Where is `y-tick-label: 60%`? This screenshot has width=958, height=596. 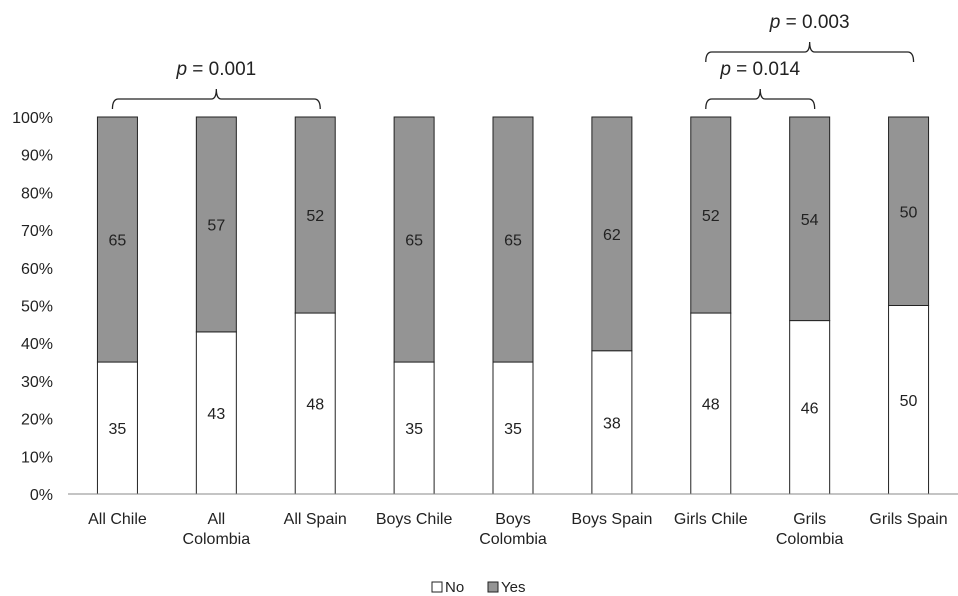 y-tick-label: 60% is located at coordinates (37, 269).